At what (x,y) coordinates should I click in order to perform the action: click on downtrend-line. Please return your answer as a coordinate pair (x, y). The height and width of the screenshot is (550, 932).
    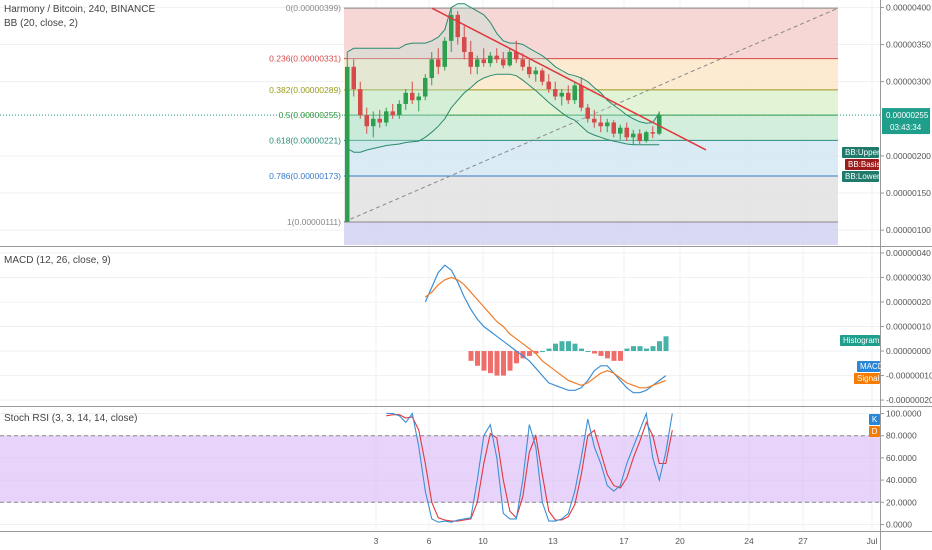
    Looking at the image, I should click on (569, 79).